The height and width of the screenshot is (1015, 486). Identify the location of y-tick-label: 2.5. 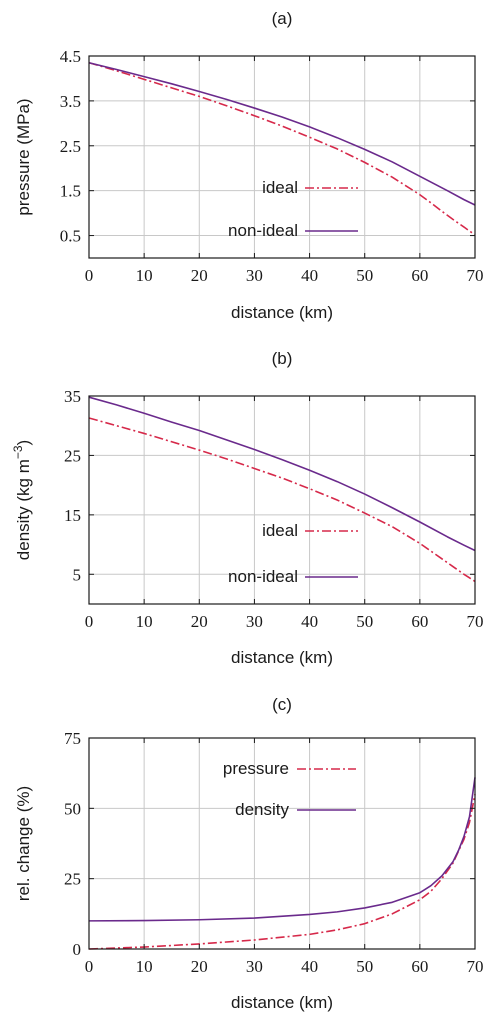
(70, 146).